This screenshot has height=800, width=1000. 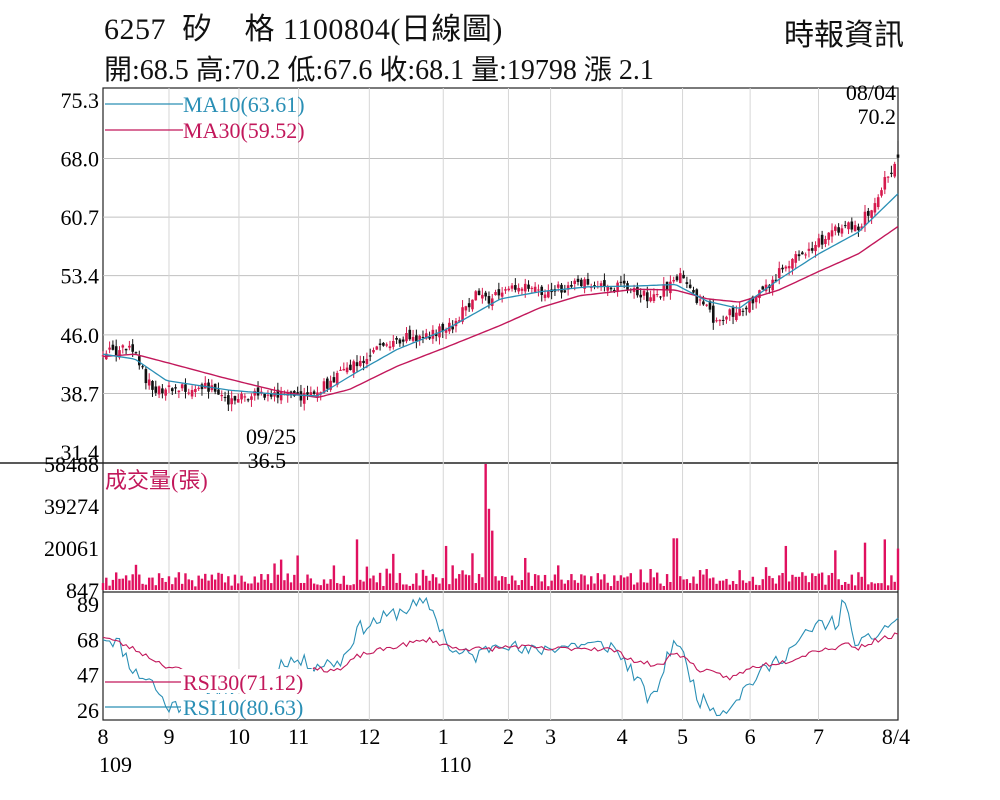 I want to click on rsi-tick-label: 89, so click(x=88, y=604).